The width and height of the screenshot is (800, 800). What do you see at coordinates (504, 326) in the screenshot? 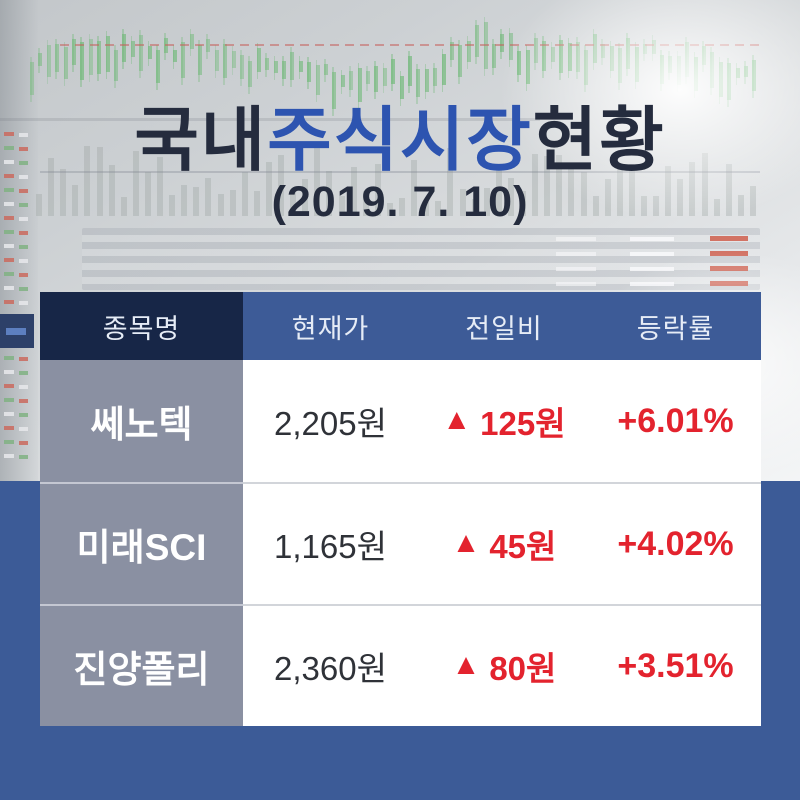
I see `header-cell-day-change: 전일비` at bounding box center [504, 326].